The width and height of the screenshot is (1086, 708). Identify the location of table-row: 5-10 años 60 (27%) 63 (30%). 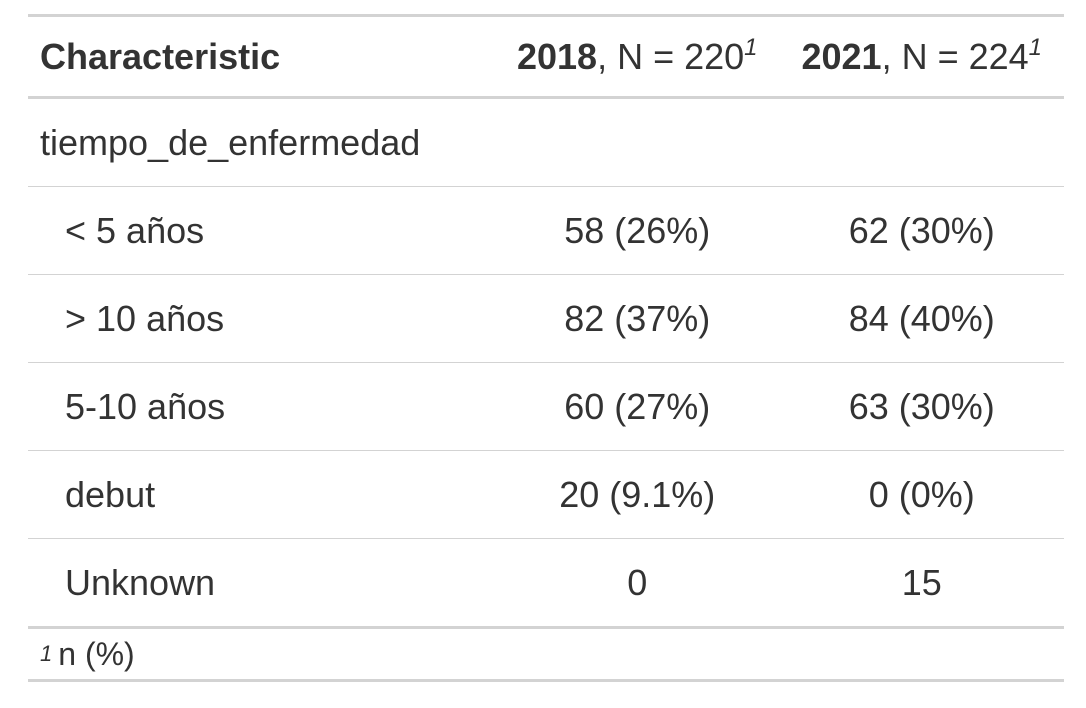
(546, 406).